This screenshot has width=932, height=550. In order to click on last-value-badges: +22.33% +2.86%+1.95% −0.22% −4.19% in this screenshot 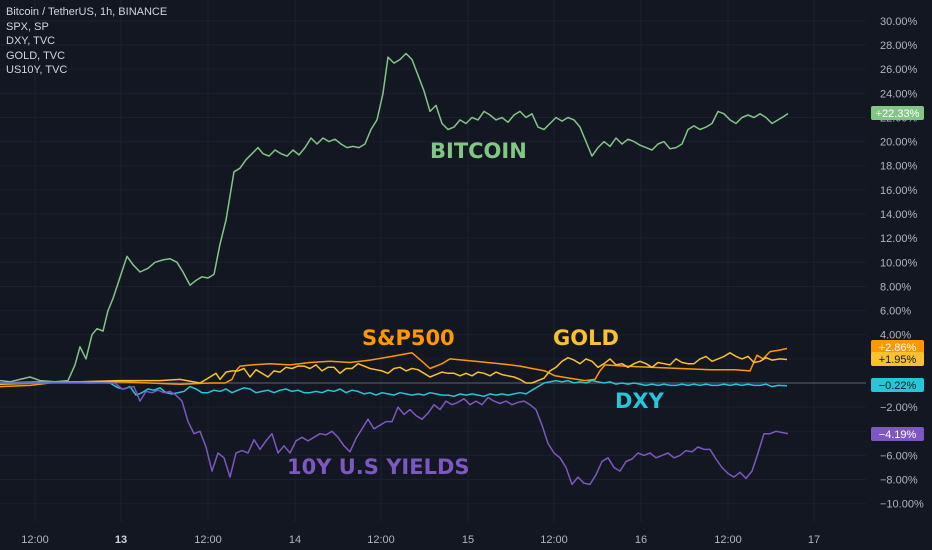, I will do `click(897, 273)`.